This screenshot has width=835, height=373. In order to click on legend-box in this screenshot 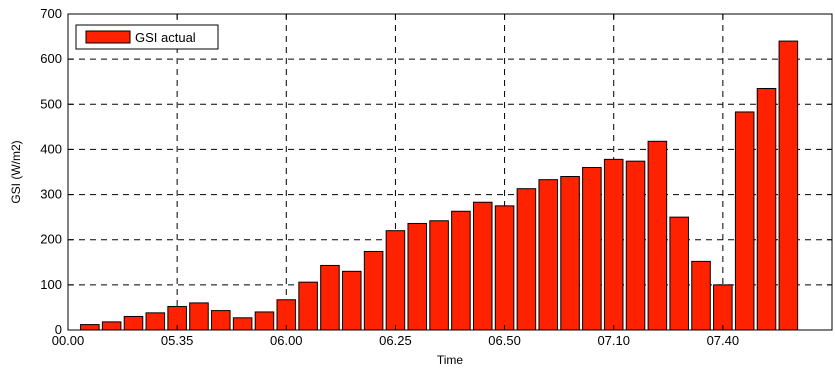, I will do `click(147, 37)`.